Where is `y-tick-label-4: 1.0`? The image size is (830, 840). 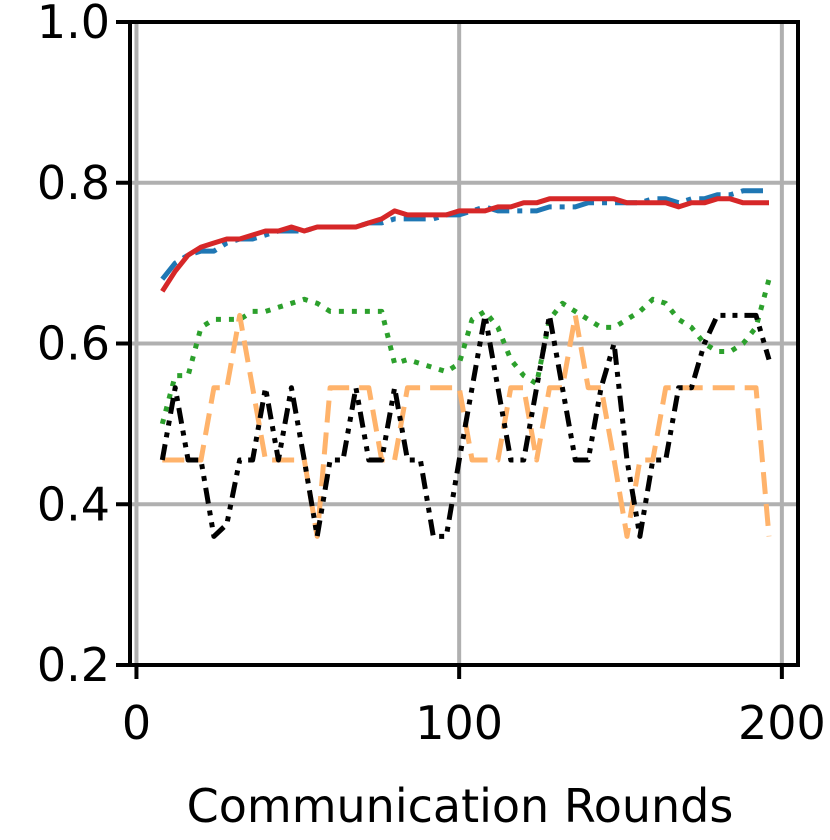
y-tick-label-4: 1.0 is located at coordinates (73, 24).